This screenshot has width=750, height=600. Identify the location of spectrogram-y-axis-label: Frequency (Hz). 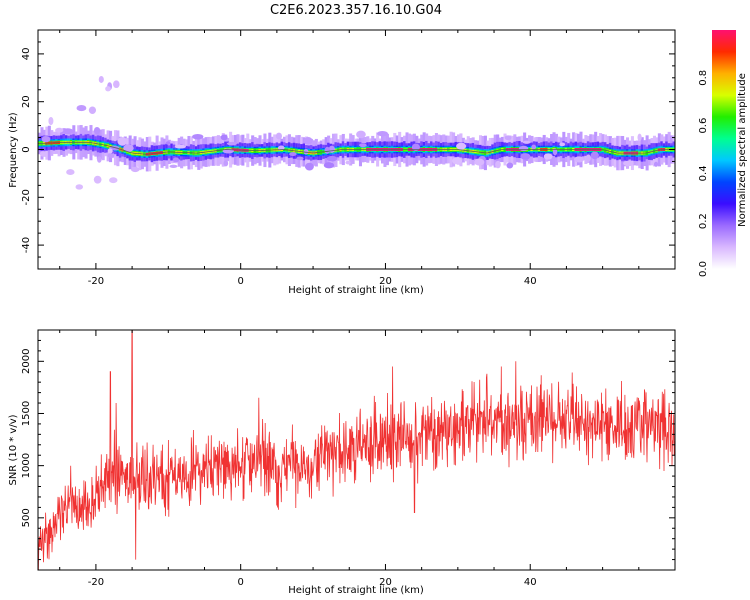
(13, 150).